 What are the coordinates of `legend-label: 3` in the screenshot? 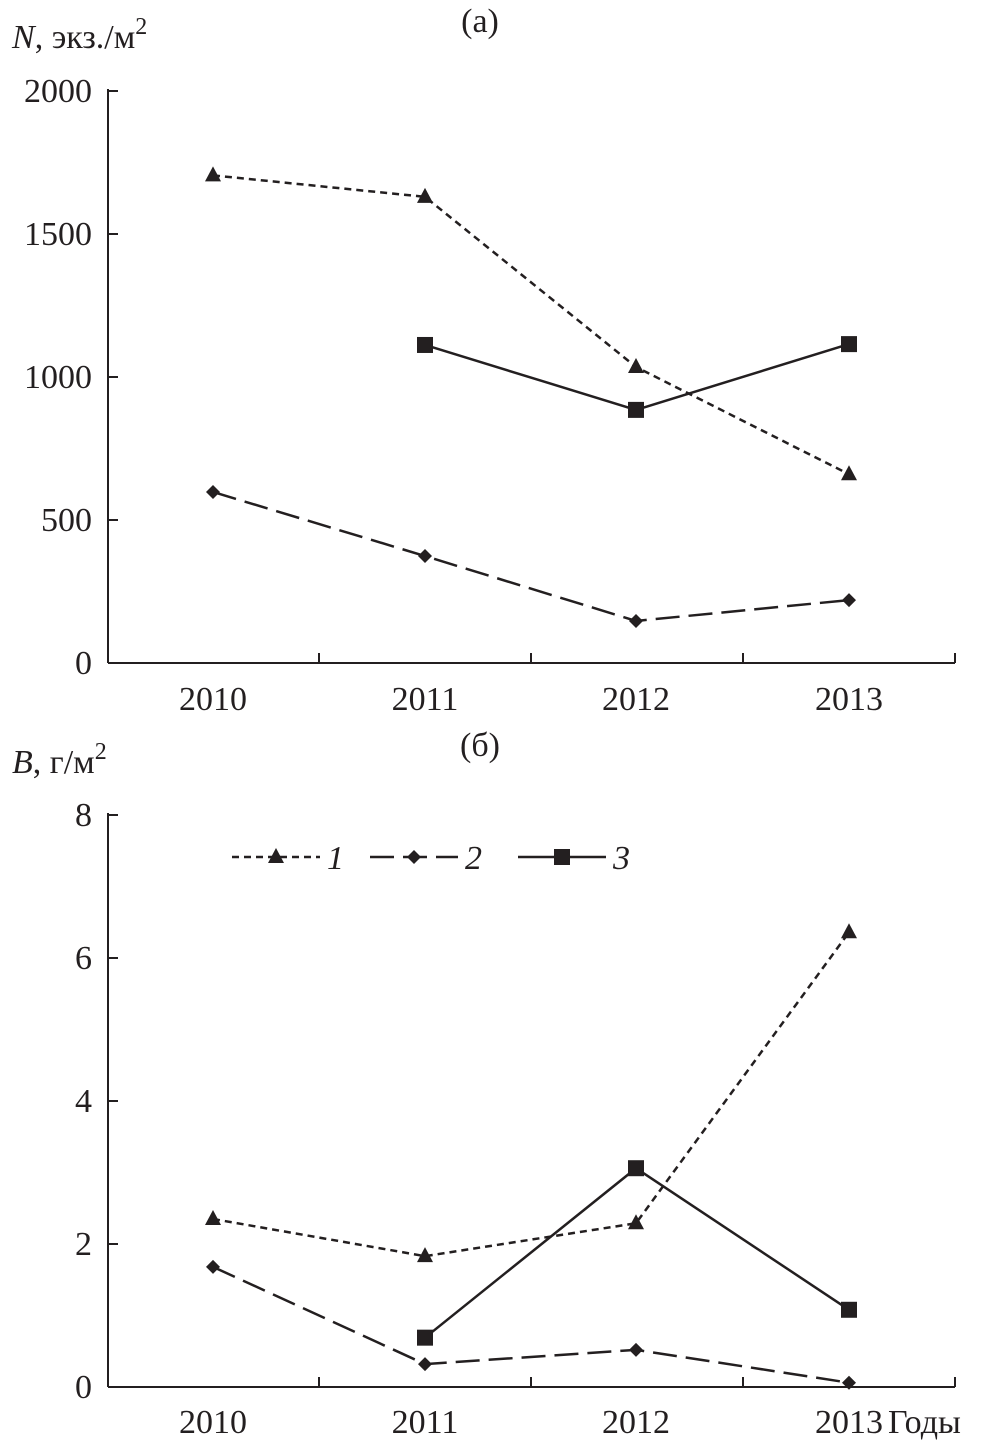 It's located at (621, 858).